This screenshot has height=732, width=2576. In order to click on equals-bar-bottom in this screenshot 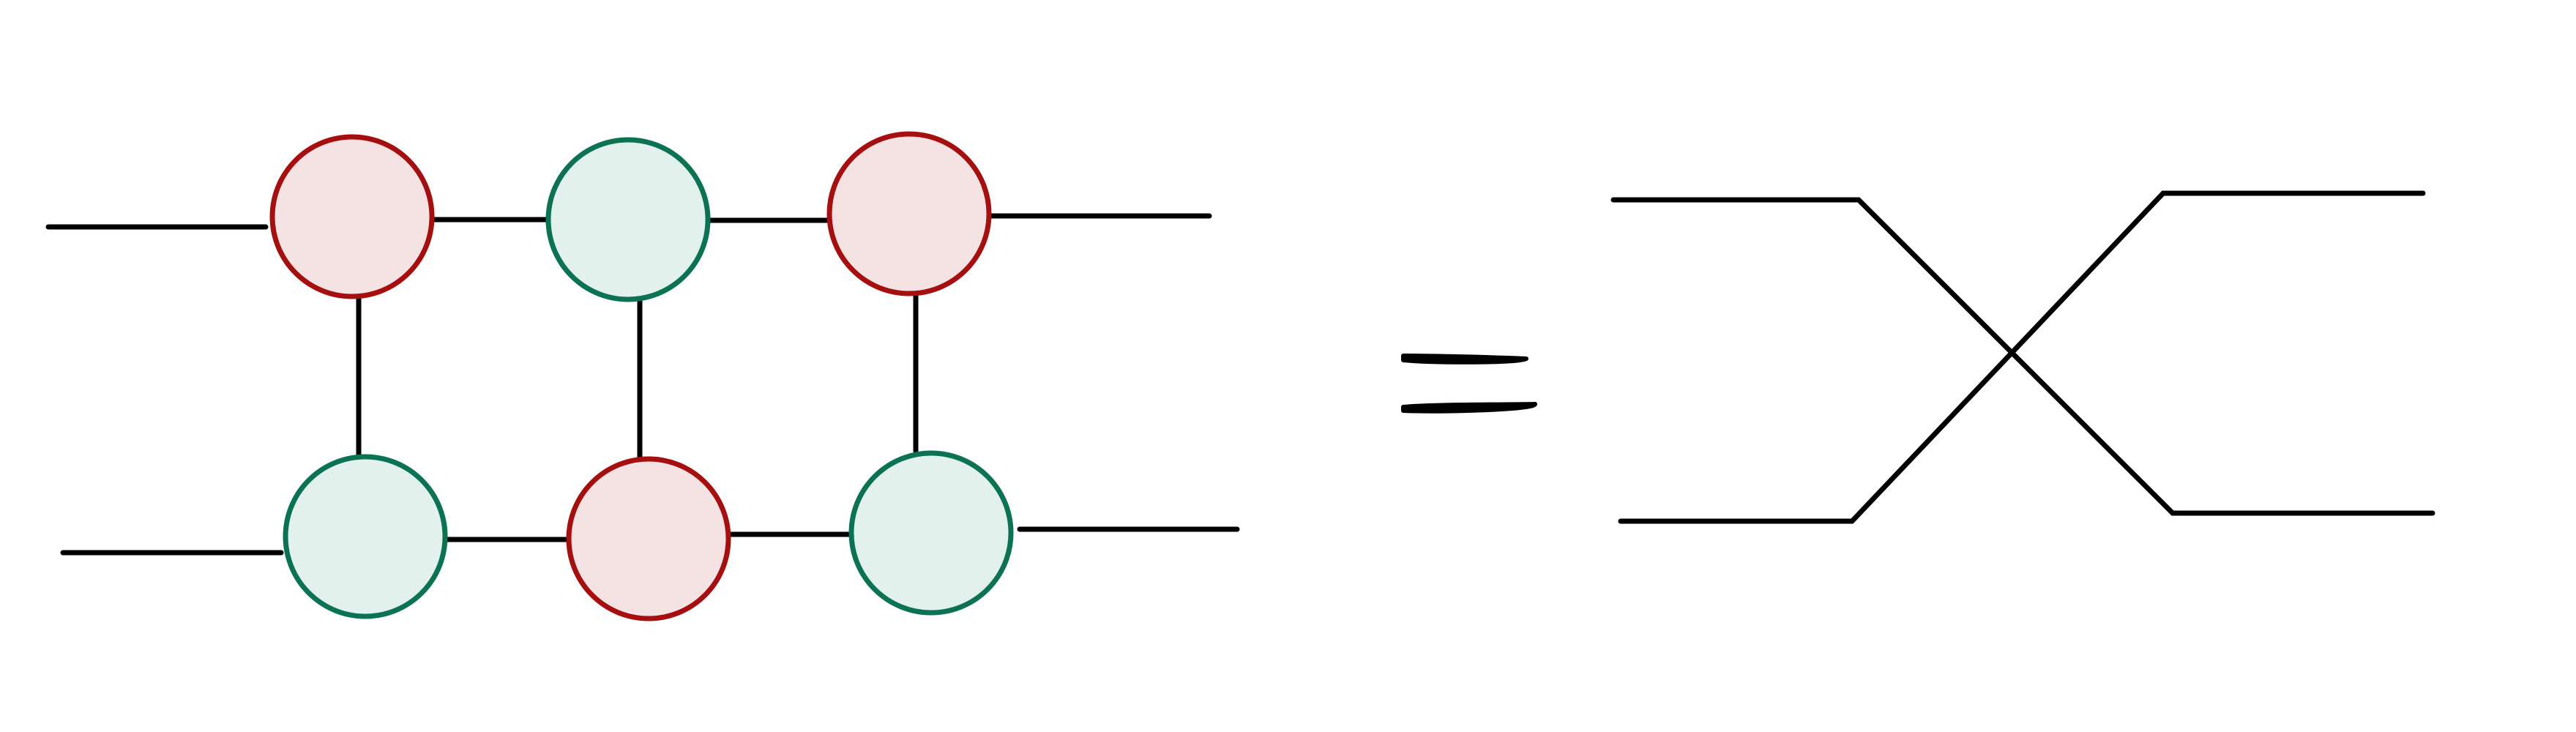, I will do `click(1469, 408)`.